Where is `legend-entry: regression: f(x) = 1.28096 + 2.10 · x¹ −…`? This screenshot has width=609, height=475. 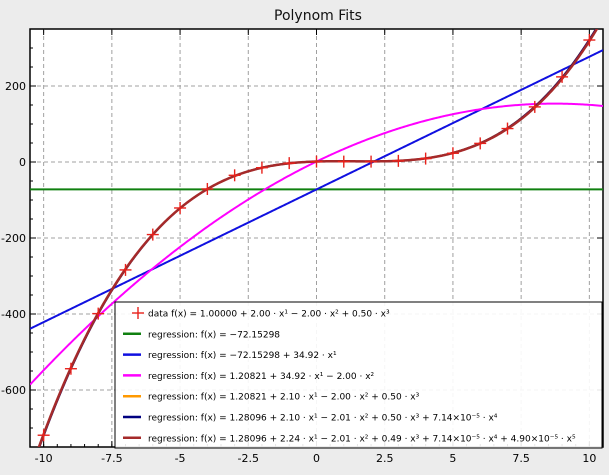
legend-entry: regression: f(x) = 1.28096 + 2.10 · x¹ −… is located at coordinates (310, 419).